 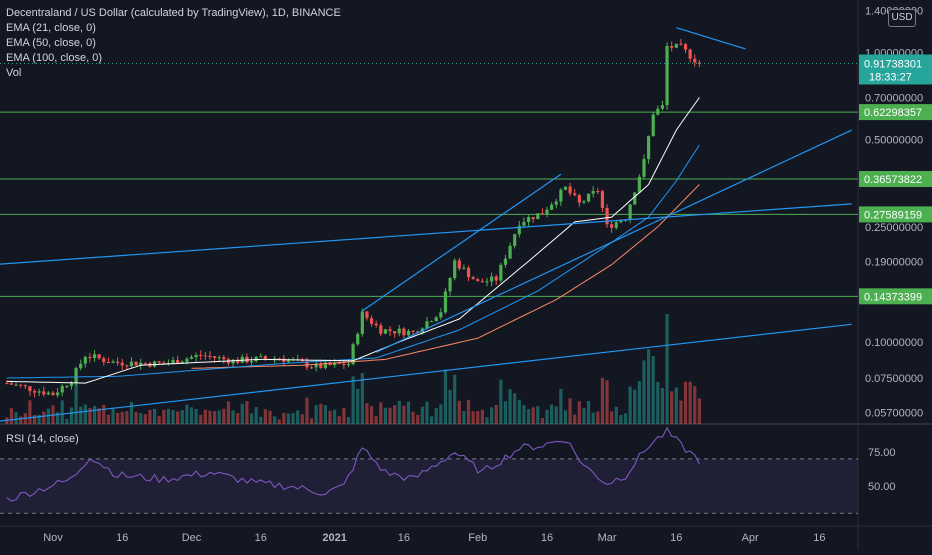 I want to click on legend-ema21: EMA (21, close, 0), so click(x=51, y=28).